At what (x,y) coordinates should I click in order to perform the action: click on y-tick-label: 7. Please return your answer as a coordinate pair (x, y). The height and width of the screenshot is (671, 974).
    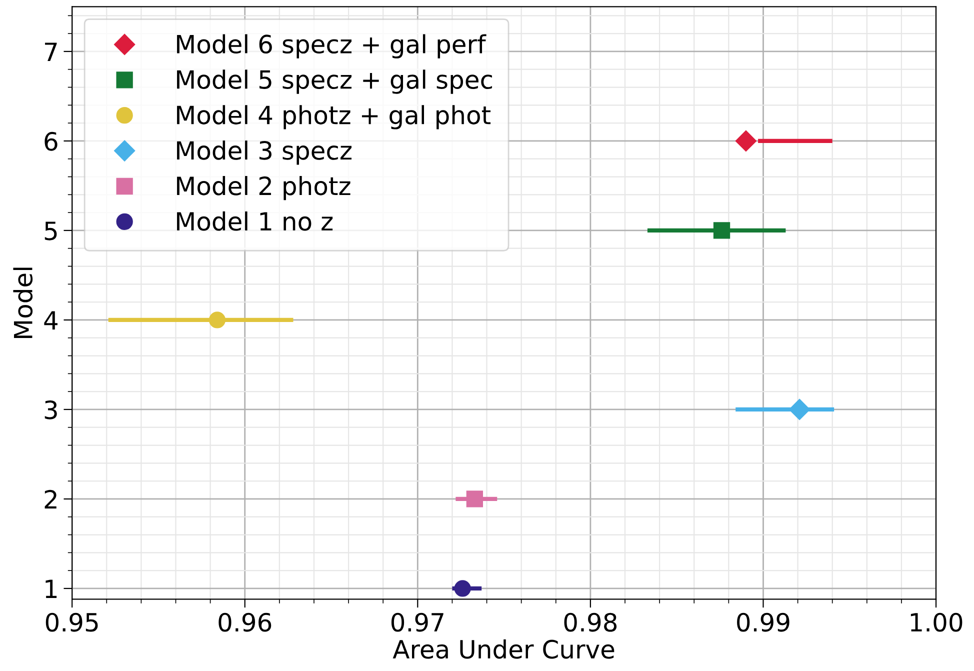
    Looking at the image, I should click on (51, 51).